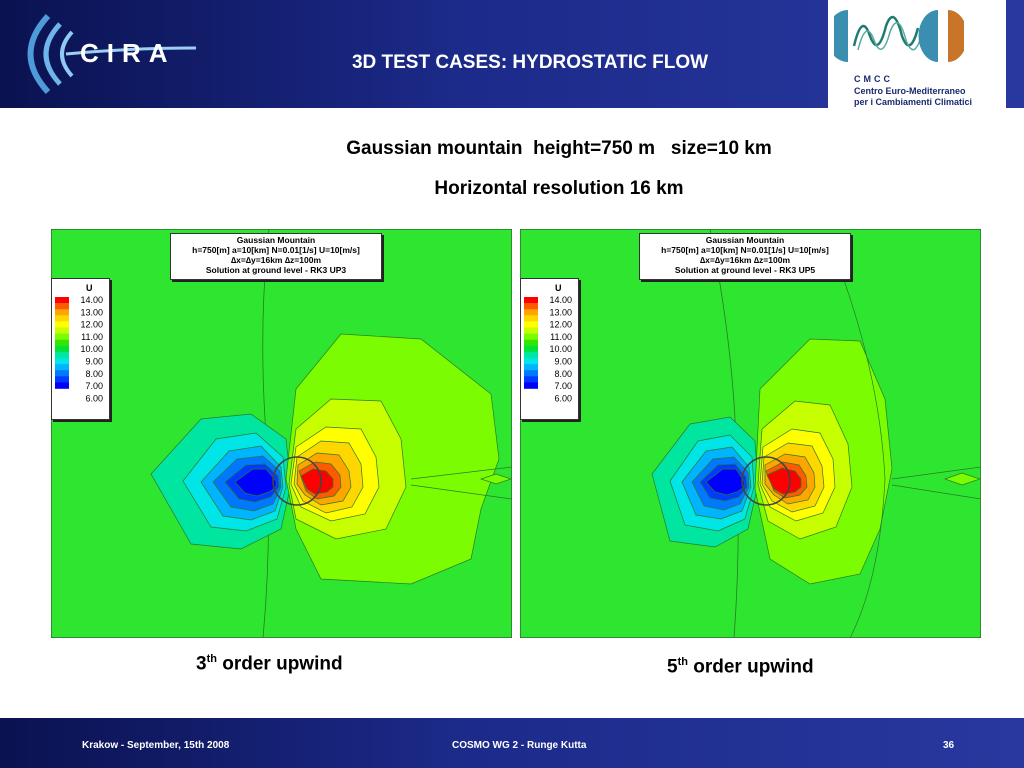 This screenshot has height=768, width=1024. Describe the element at coordinates (269, 664) in the screenshot. I see `caption-third-order: 3th order upwind` at that location.